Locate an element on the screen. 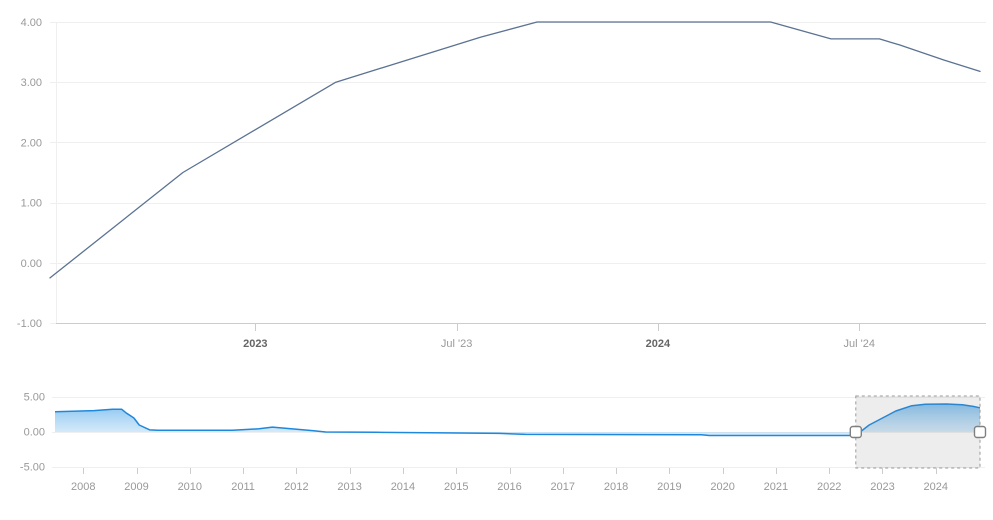 This screenshot has width=993, height=520. navigator-selection-box is located at coordinates (918, 432).